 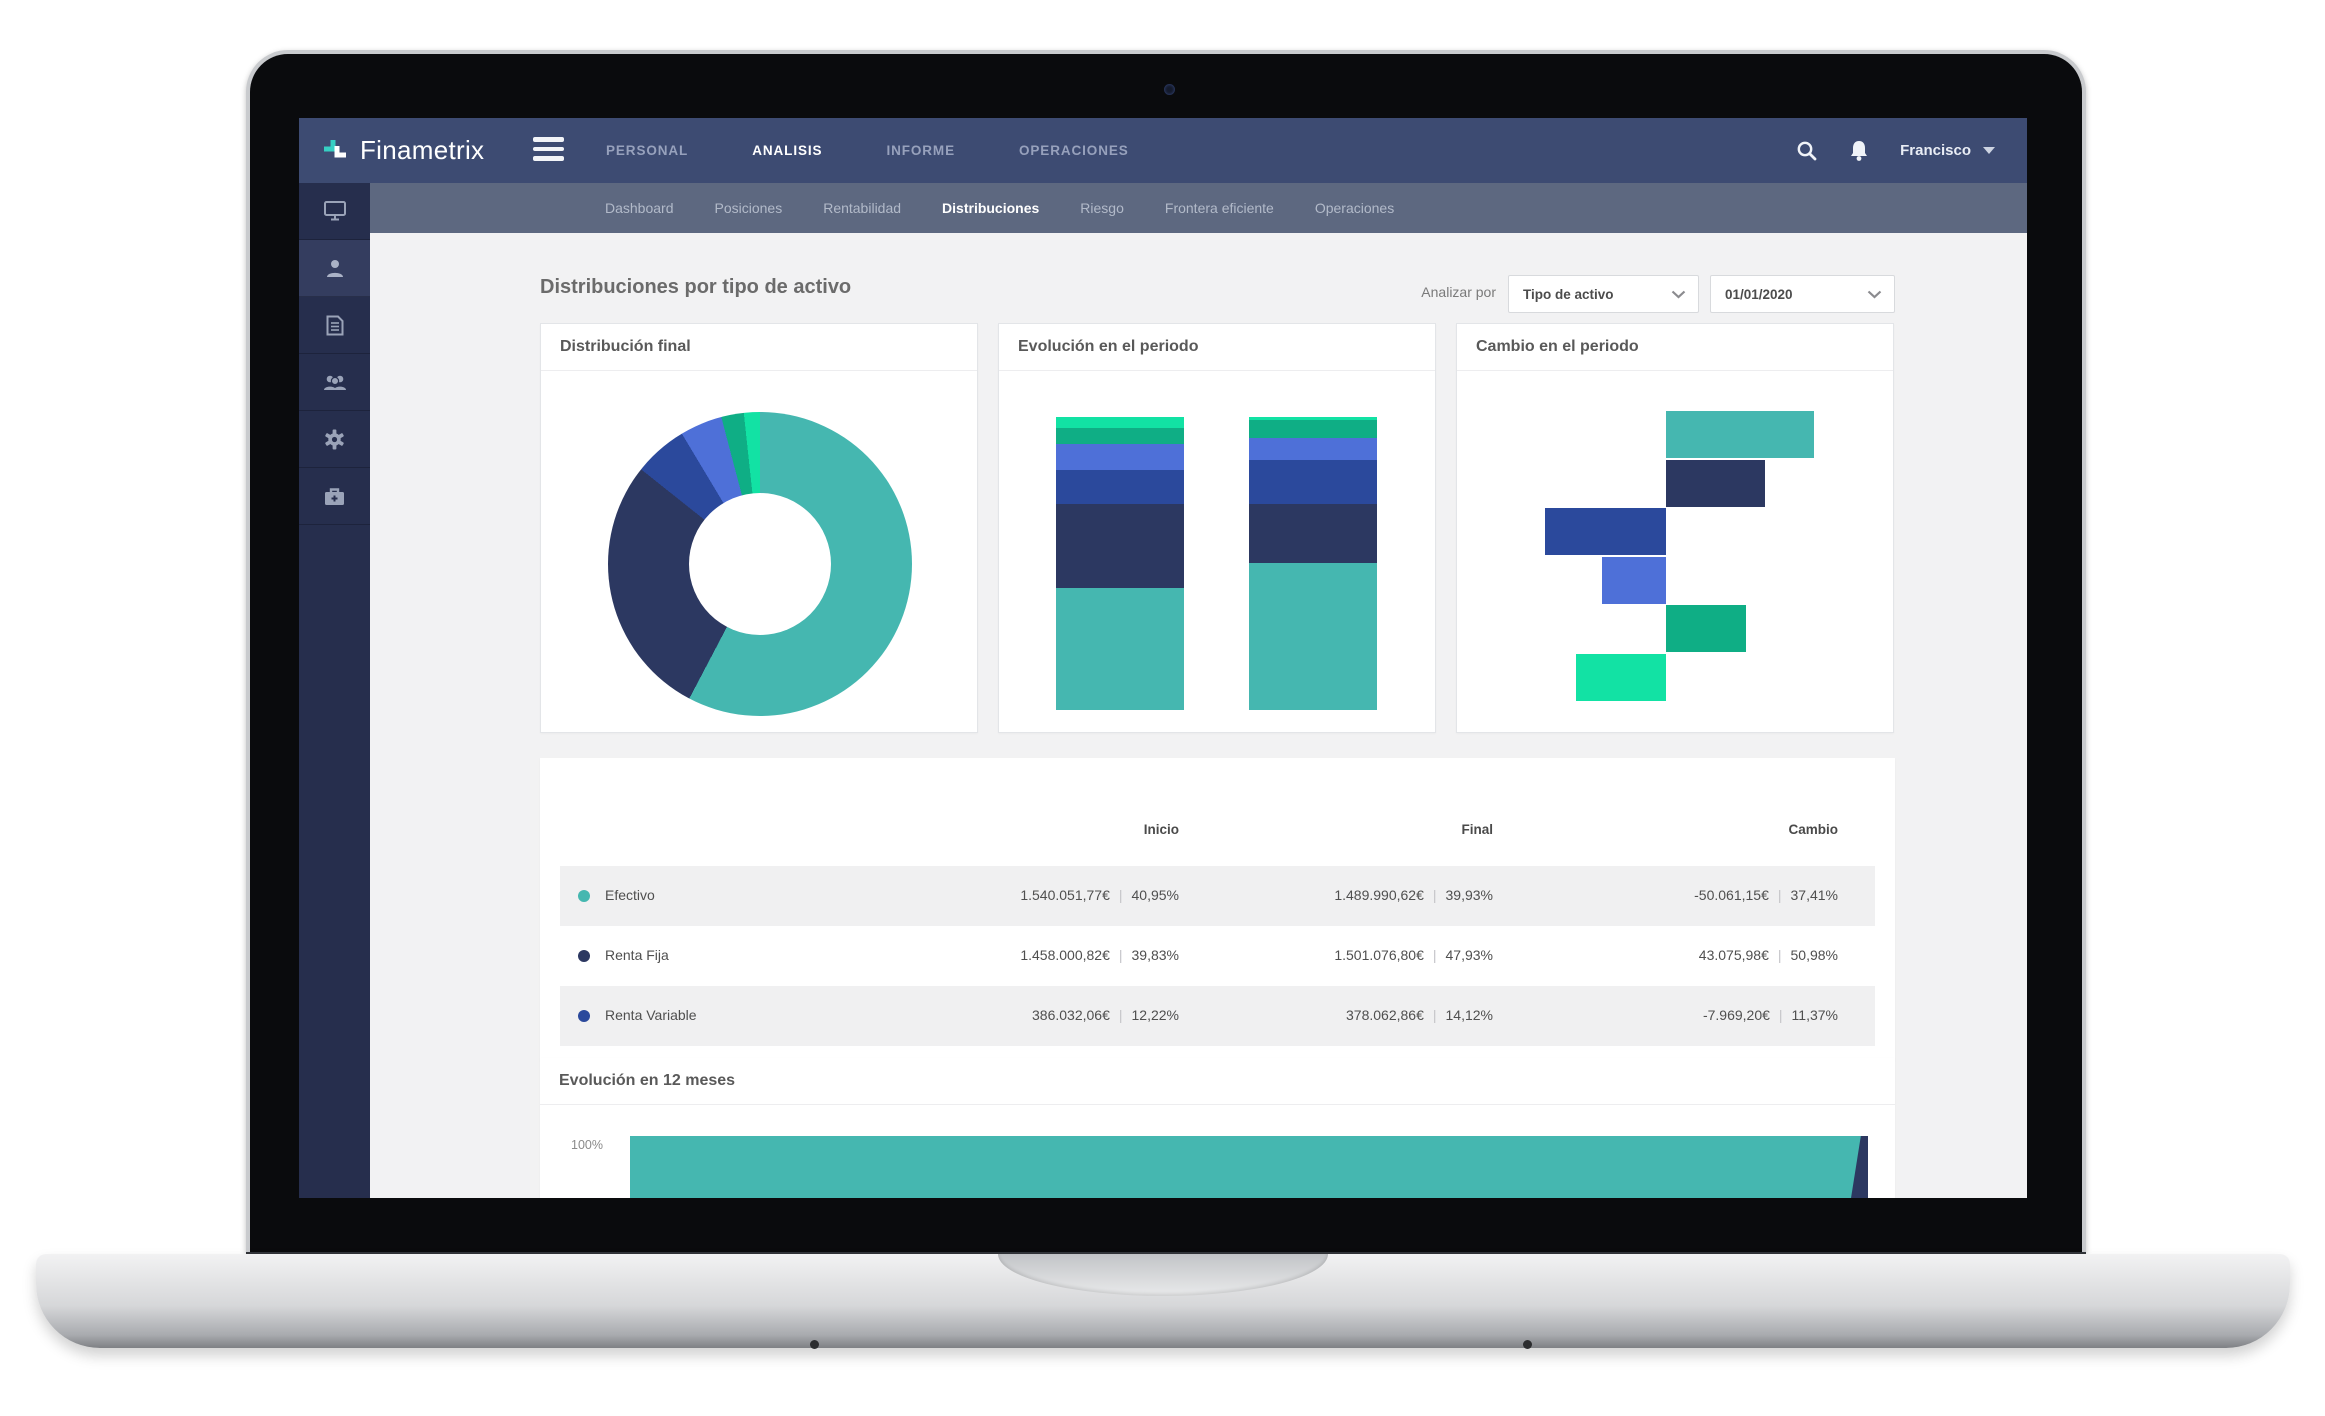 I want to click on row-label: Efectivo, so click(x=630, y=895).